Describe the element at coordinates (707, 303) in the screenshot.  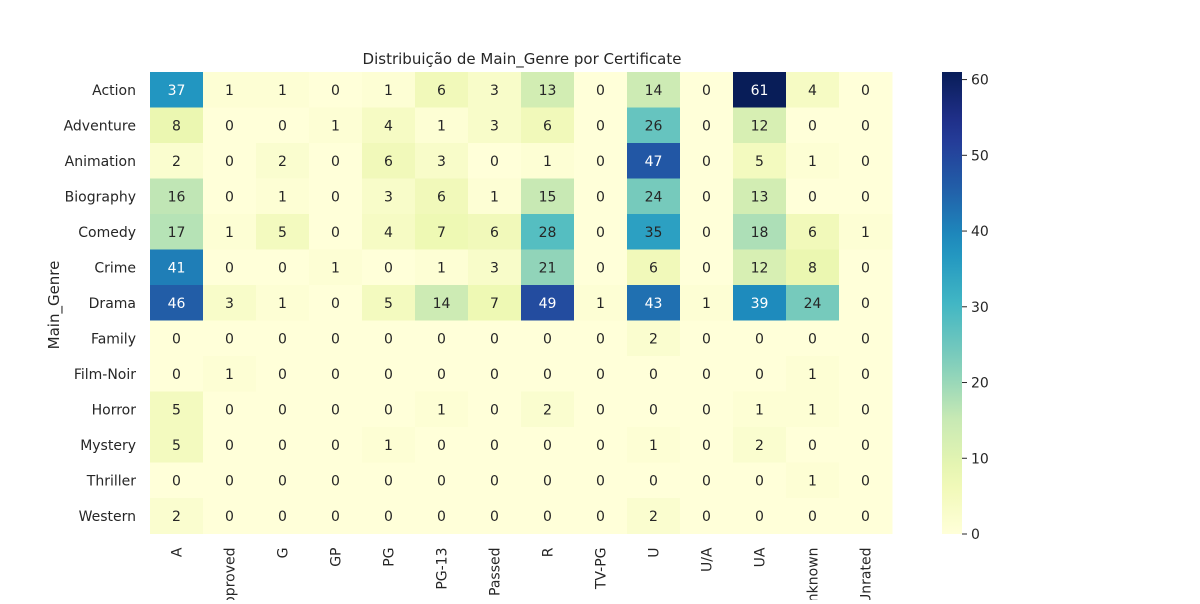
I see `heatmap-cell-drama-u-a` at that location.